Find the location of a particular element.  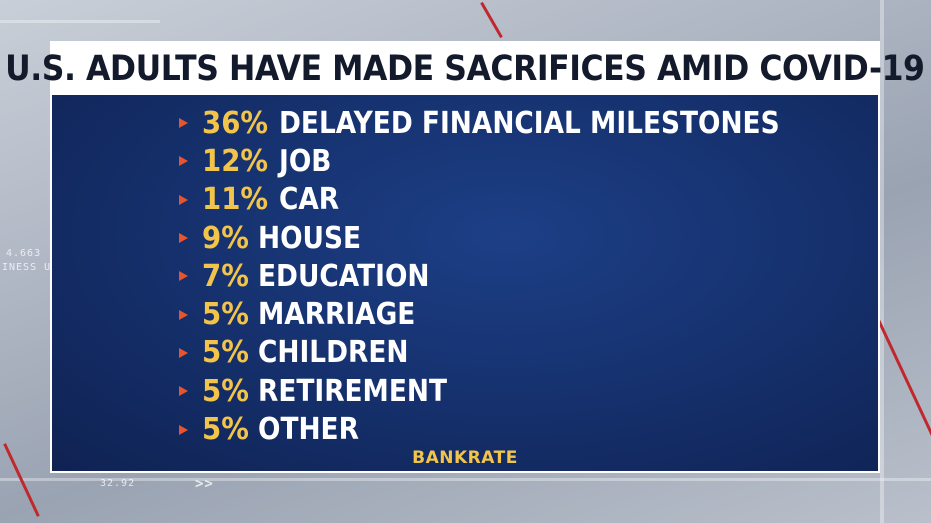

list-item: 36% DELAYED FINANCIAL MILESTONES is located at coordinates (513, 123).